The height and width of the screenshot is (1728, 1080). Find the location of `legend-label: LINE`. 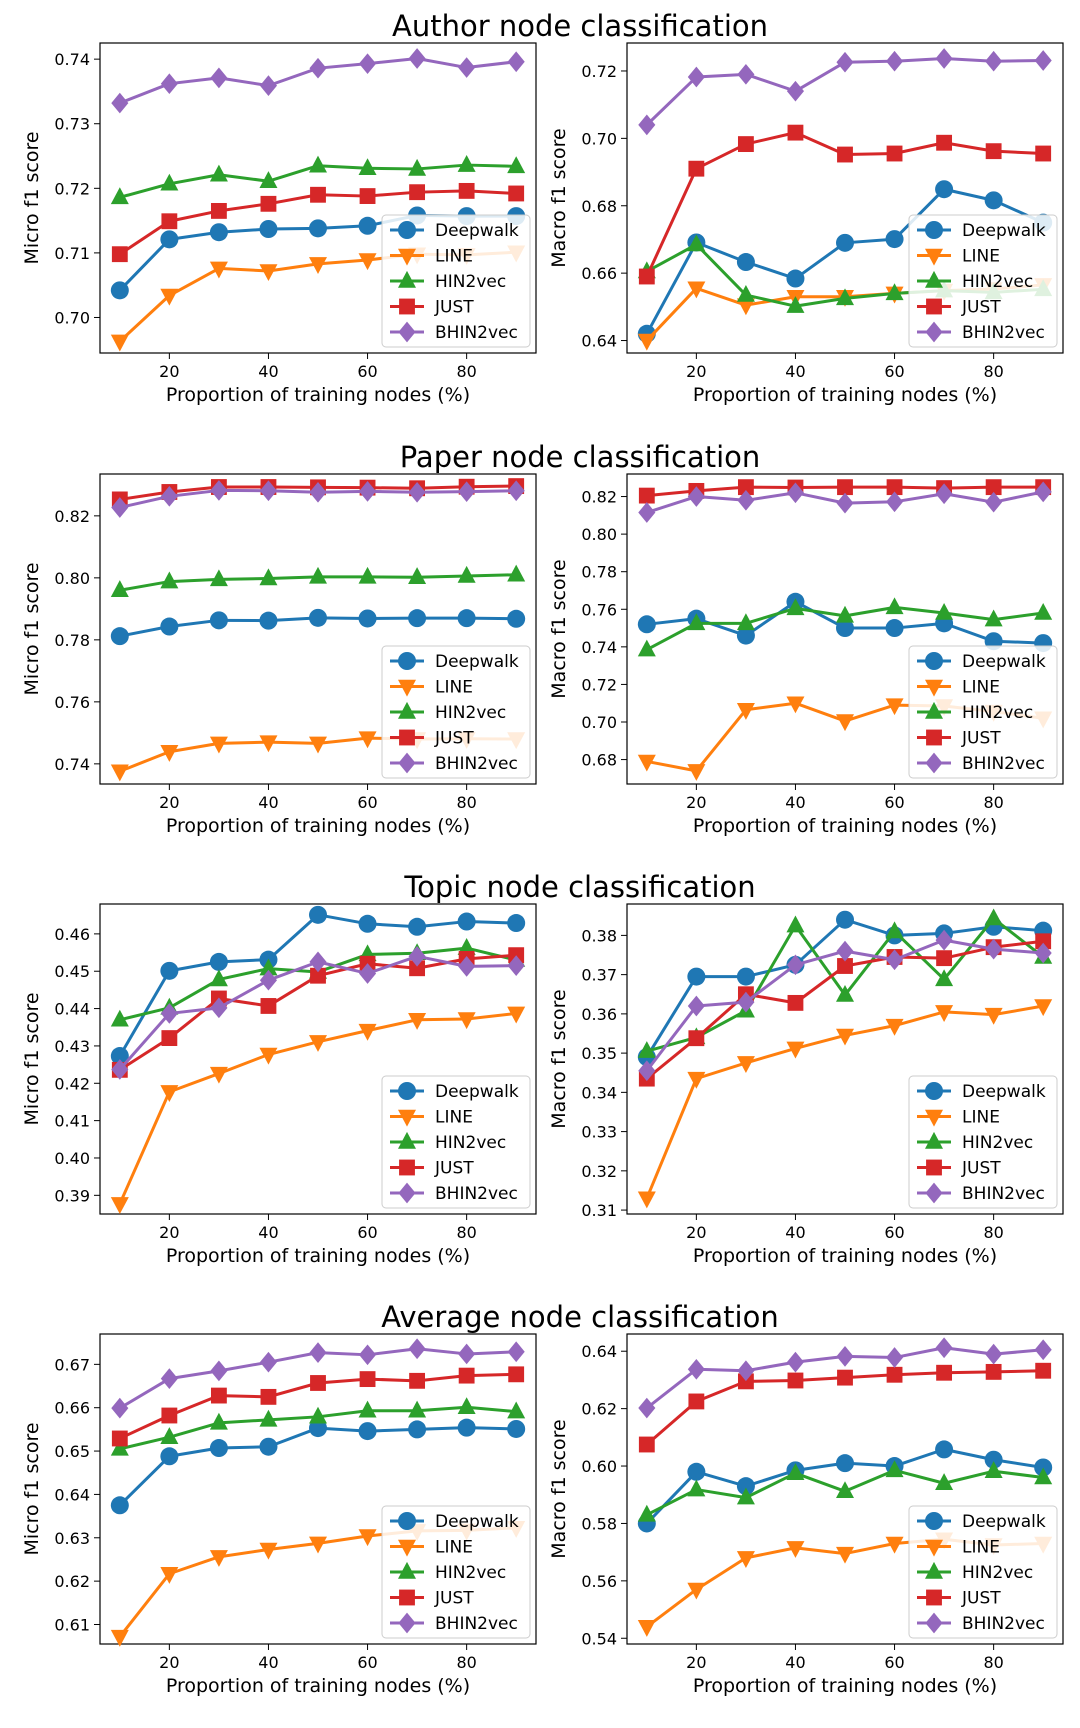

legend-label: LINE is located at coordinates (981, 1548).